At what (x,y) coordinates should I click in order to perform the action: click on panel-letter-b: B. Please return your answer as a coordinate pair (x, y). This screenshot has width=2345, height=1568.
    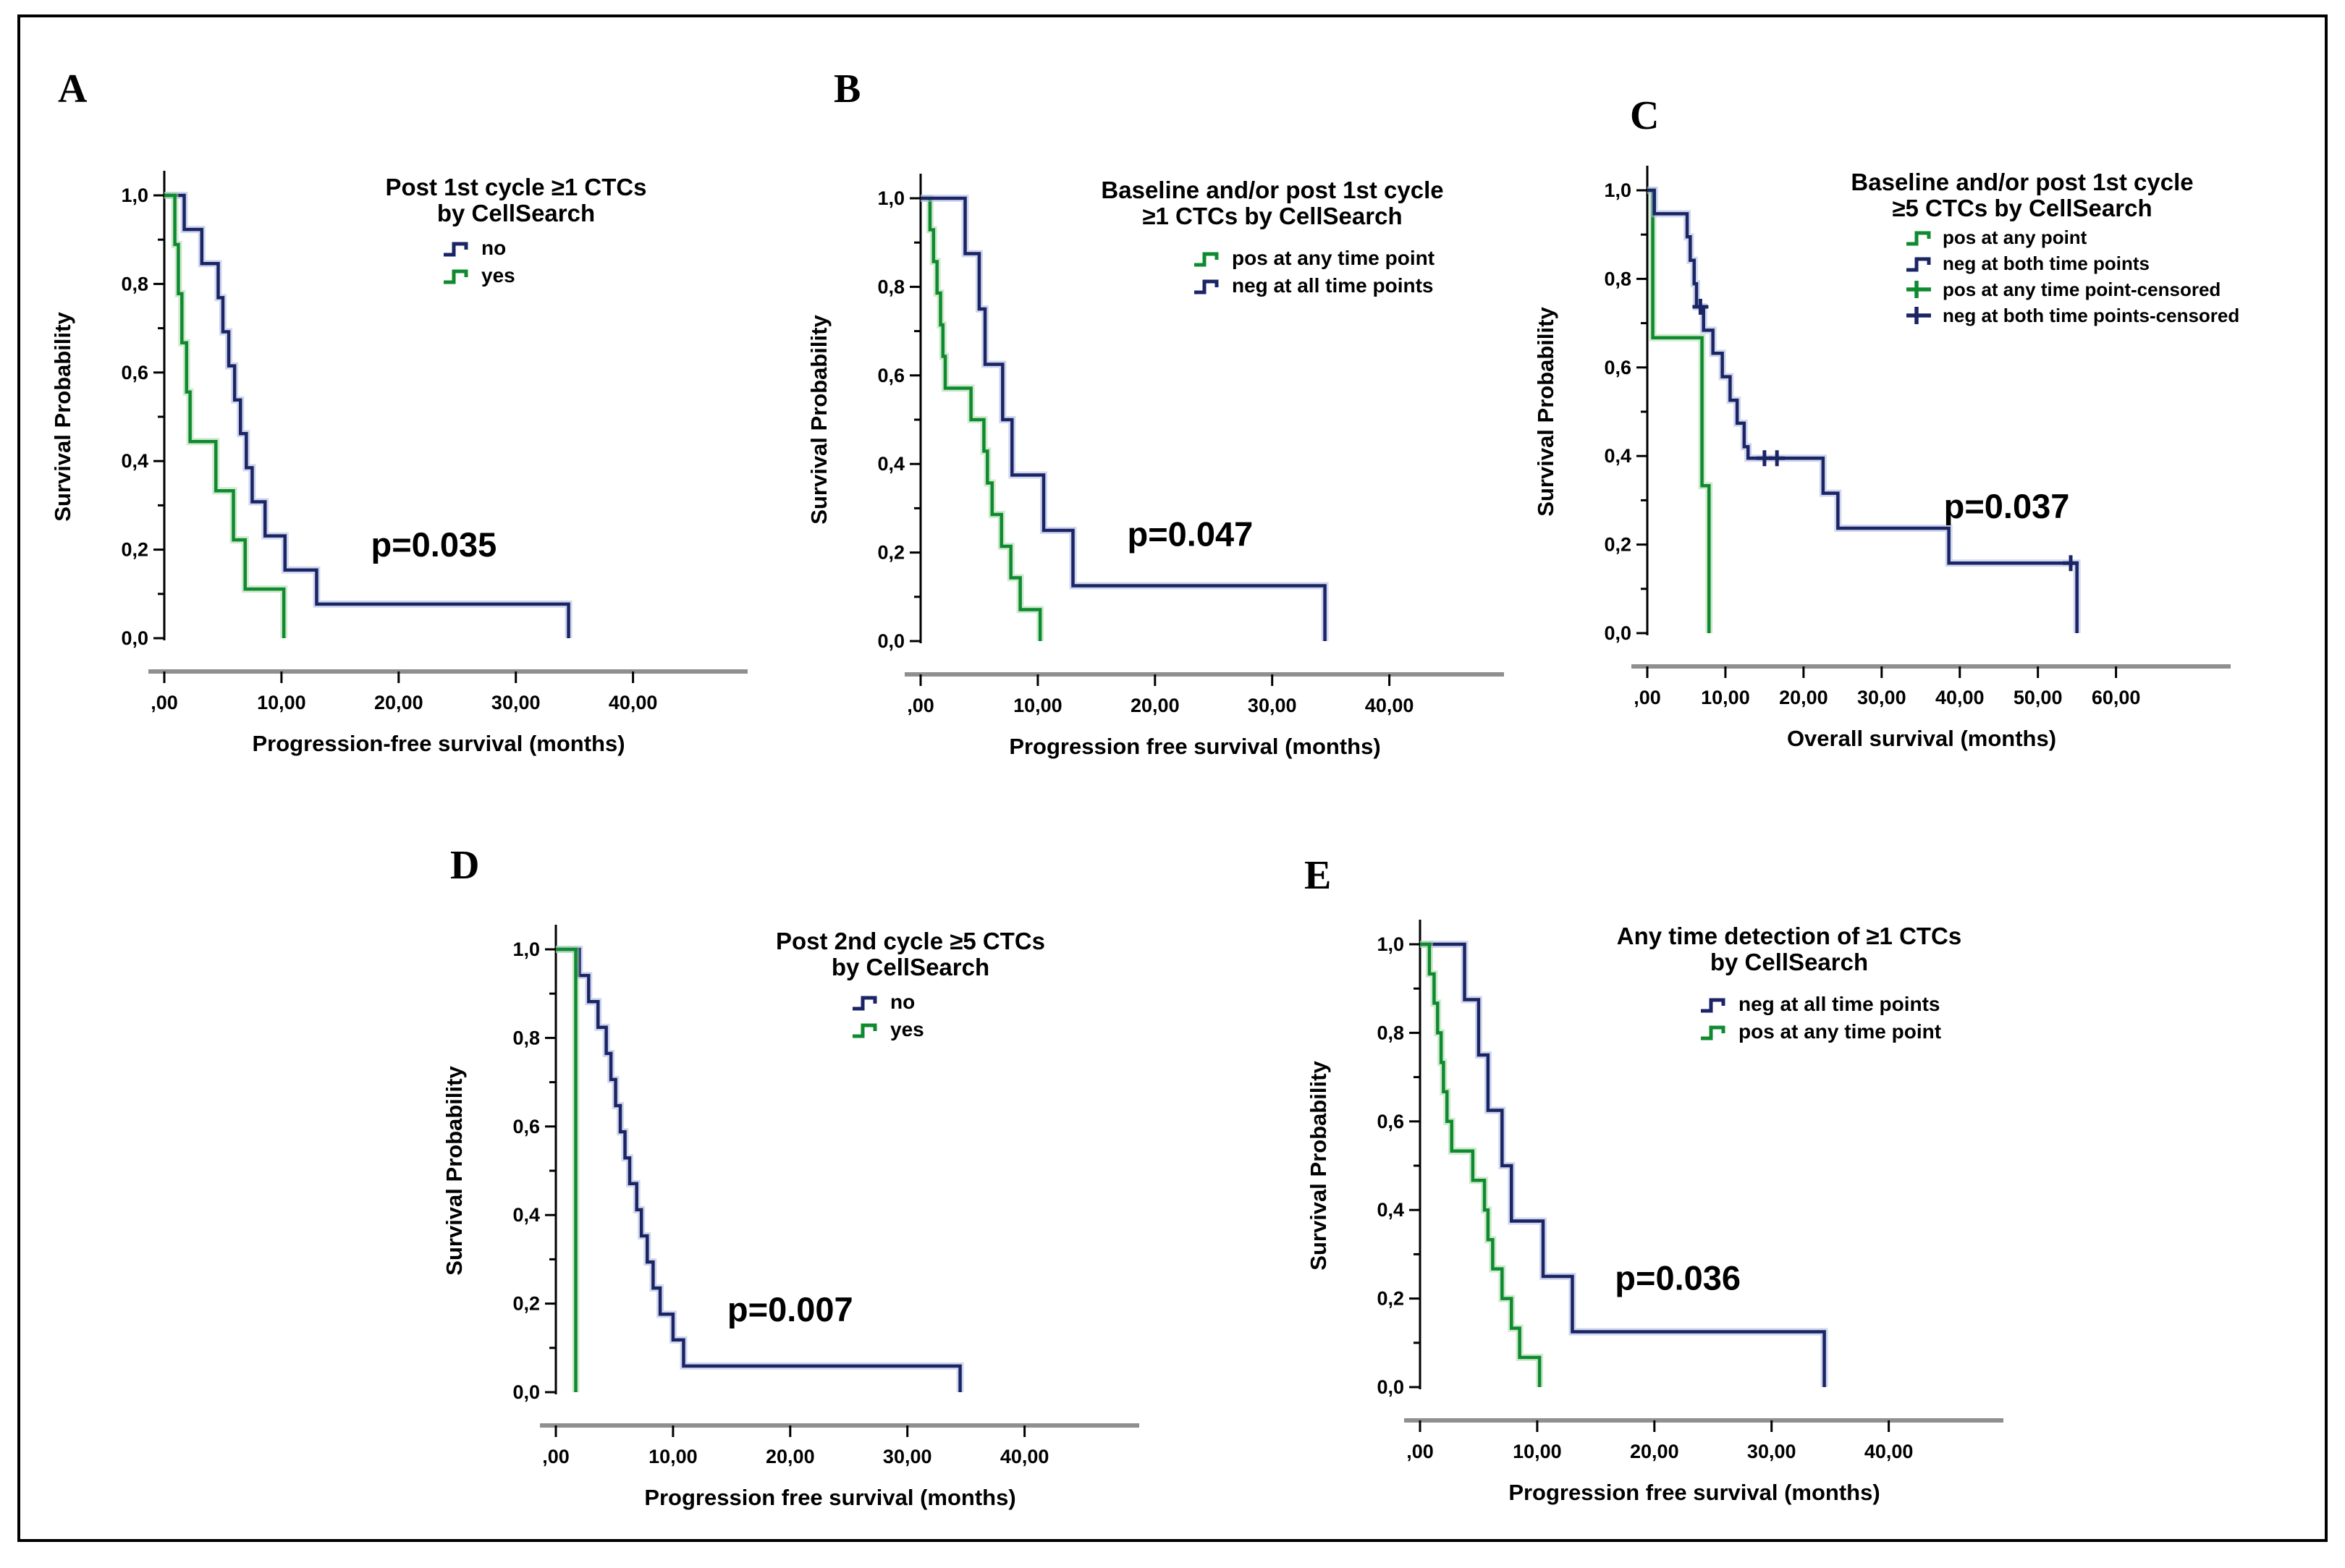
    Looking at the image, I should click on (847, 89).